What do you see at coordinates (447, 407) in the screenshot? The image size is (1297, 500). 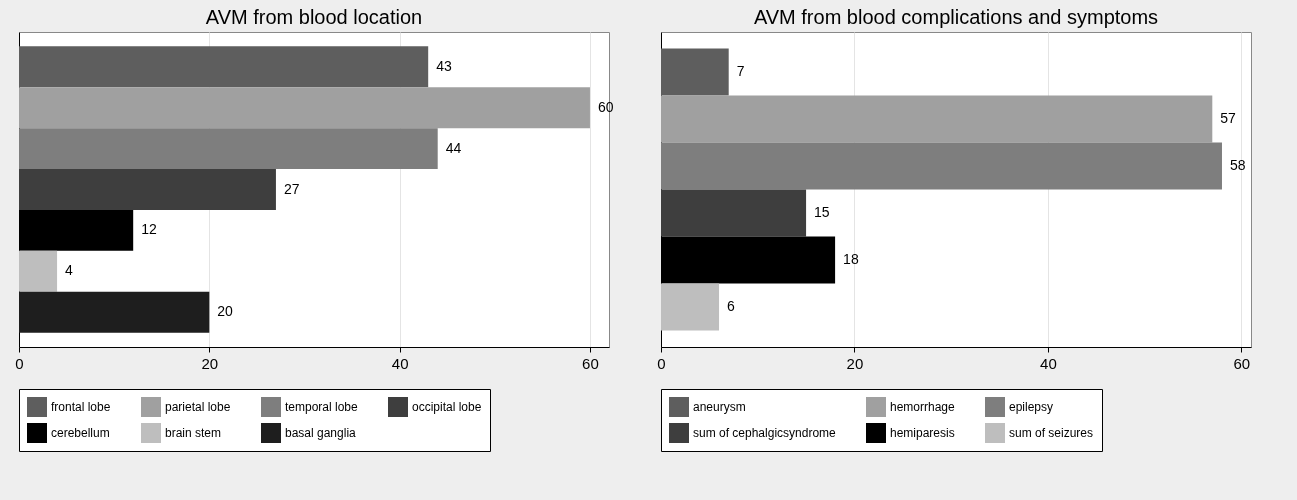 I see `legend-label: occipital lobe` at bounding box center [447, 407].